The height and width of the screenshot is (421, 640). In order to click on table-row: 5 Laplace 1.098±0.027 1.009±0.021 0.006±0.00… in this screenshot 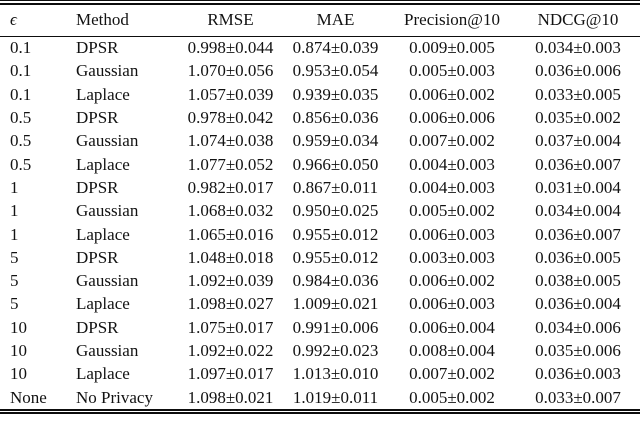, I will do `click(320, 304)`.